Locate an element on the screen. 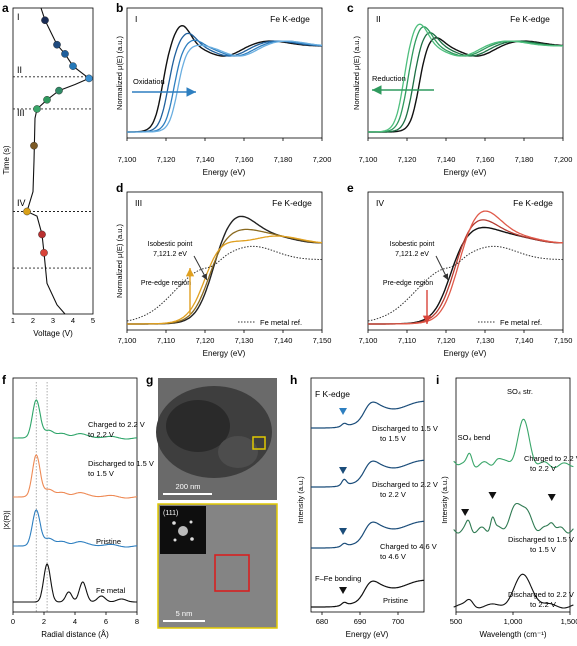 The image size is (577, 646). raman-series-line is located at coordinates (513, 591).